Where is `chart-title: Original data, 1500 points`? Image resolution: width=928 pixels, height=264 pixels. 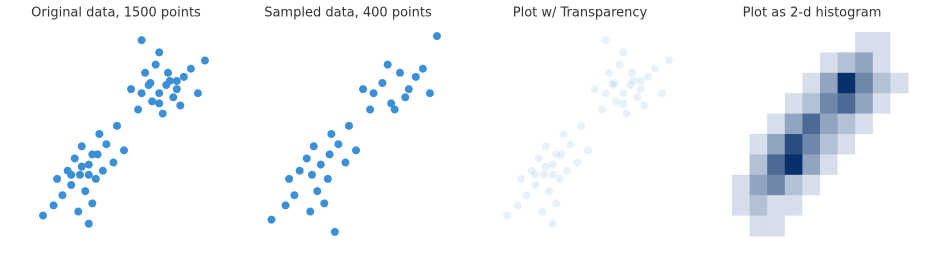 chart-title: Original data, 1500 points is located at coordinates (116, 13).